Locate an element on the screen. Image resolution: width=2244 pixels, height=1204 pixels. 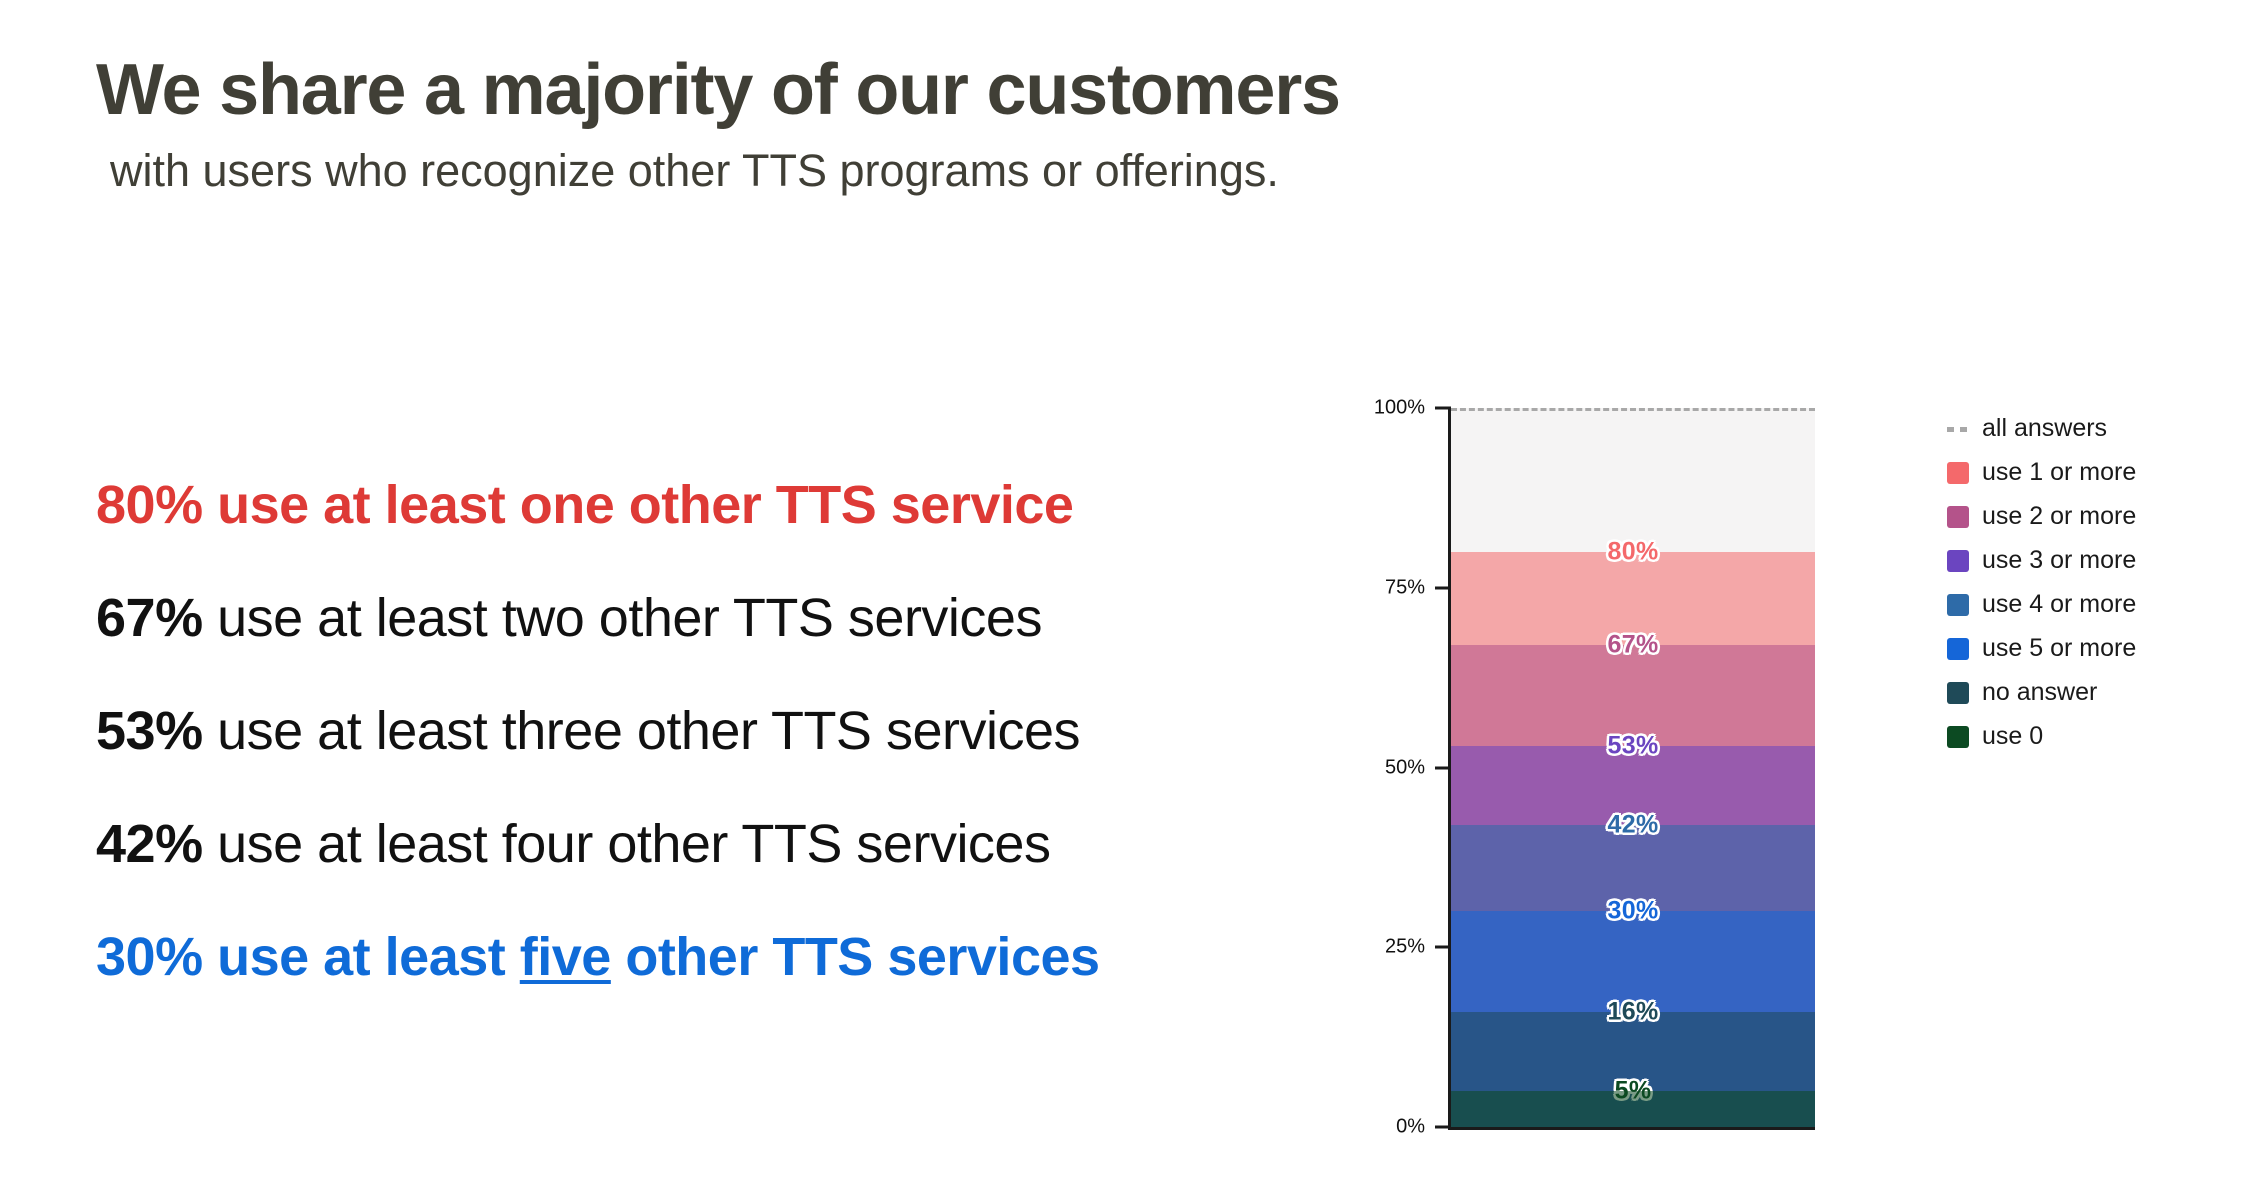
legend-item: use 2 or more is located at coordinates (2041, 516).